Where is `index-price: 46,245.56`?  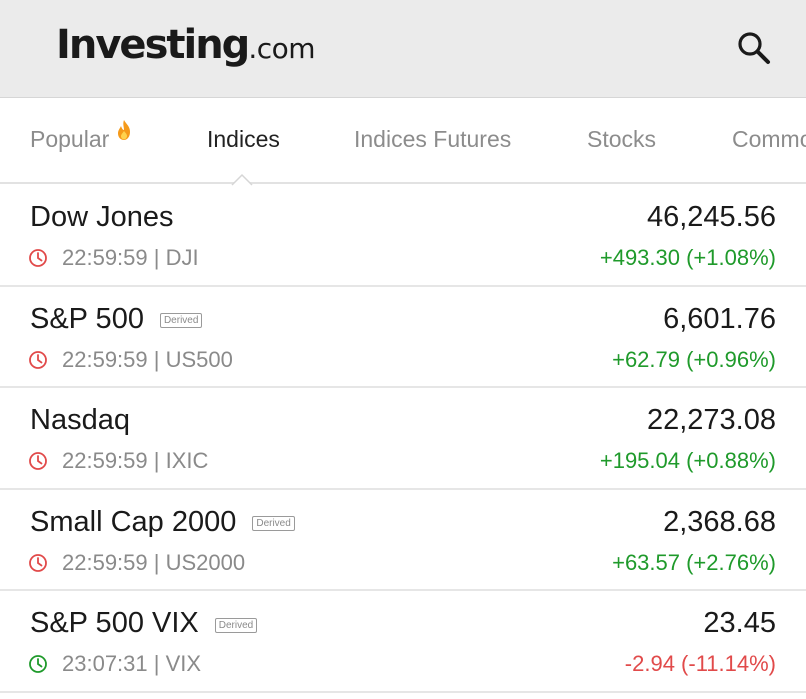 index-price: 46,245.56 is located at coordinates (711, 217).